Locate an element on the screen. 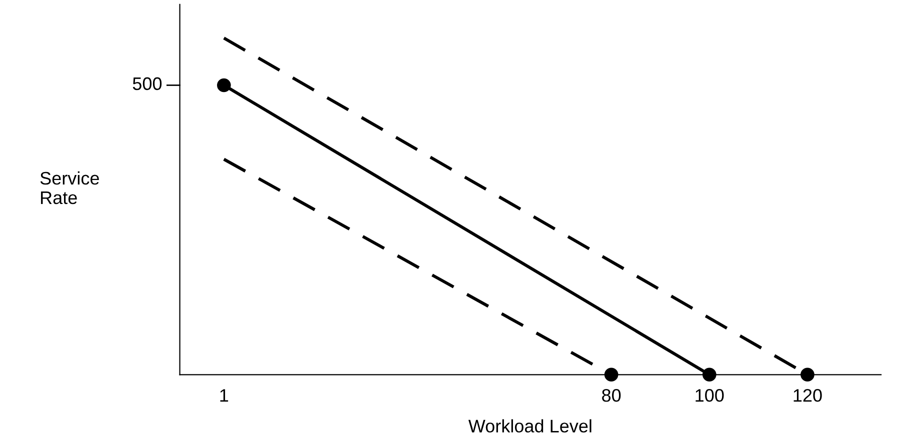 This screenshot has width=899, height=446. text: 500 is located at coordinates (147, 83).